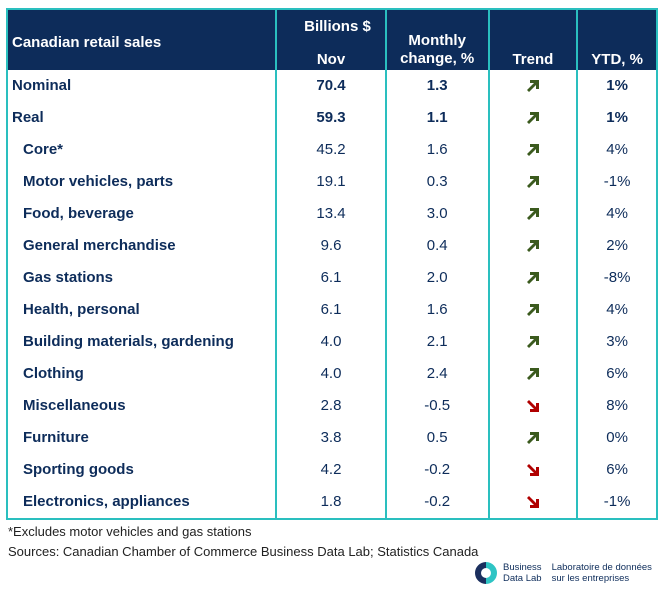 The image size is (668, 598). What do you see at coordinates (601, 567) in the screenshot?
I see `logo-fr-line1: Laboratoire de données` at bounding box center [601, 567].